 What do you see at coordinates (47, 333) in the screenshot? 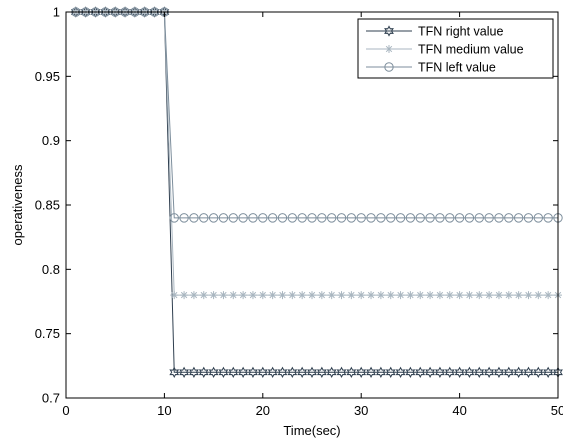
I see `y-tick-label: 0.75` at bounding box center [47, 333].